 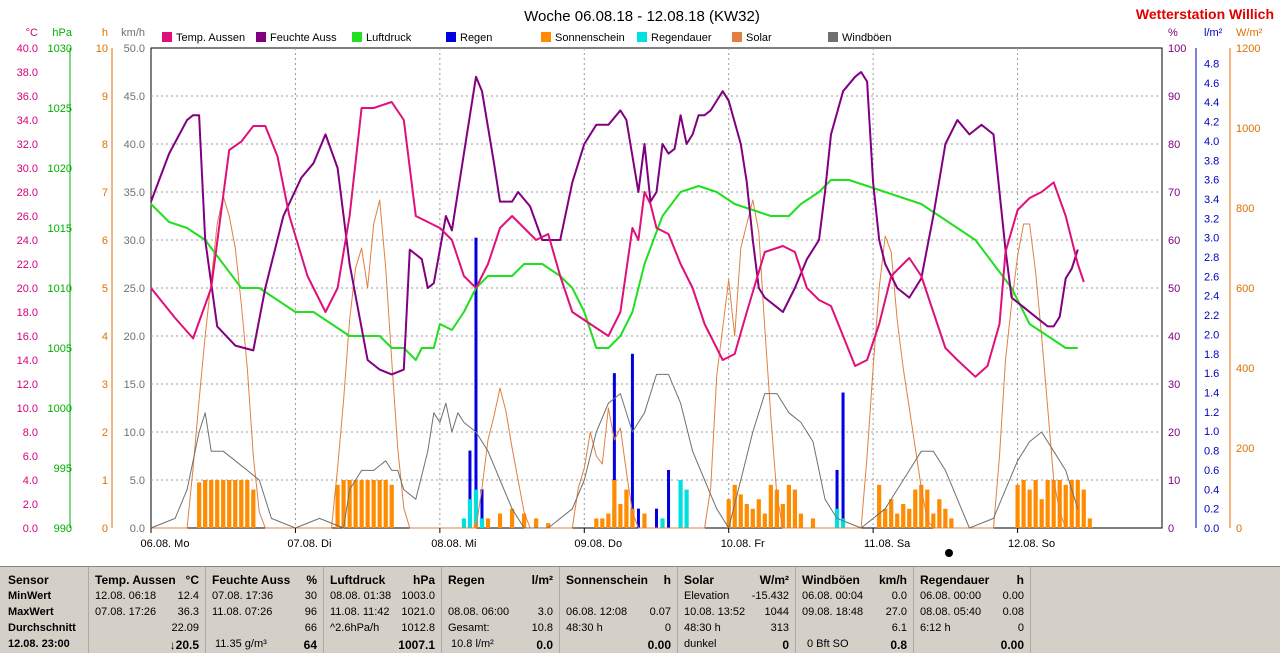 What do you see at coordinates (42, 628) in the screenshot?
I see `row-label-avg: Durchschnitt` at bounding box center [42, 628].